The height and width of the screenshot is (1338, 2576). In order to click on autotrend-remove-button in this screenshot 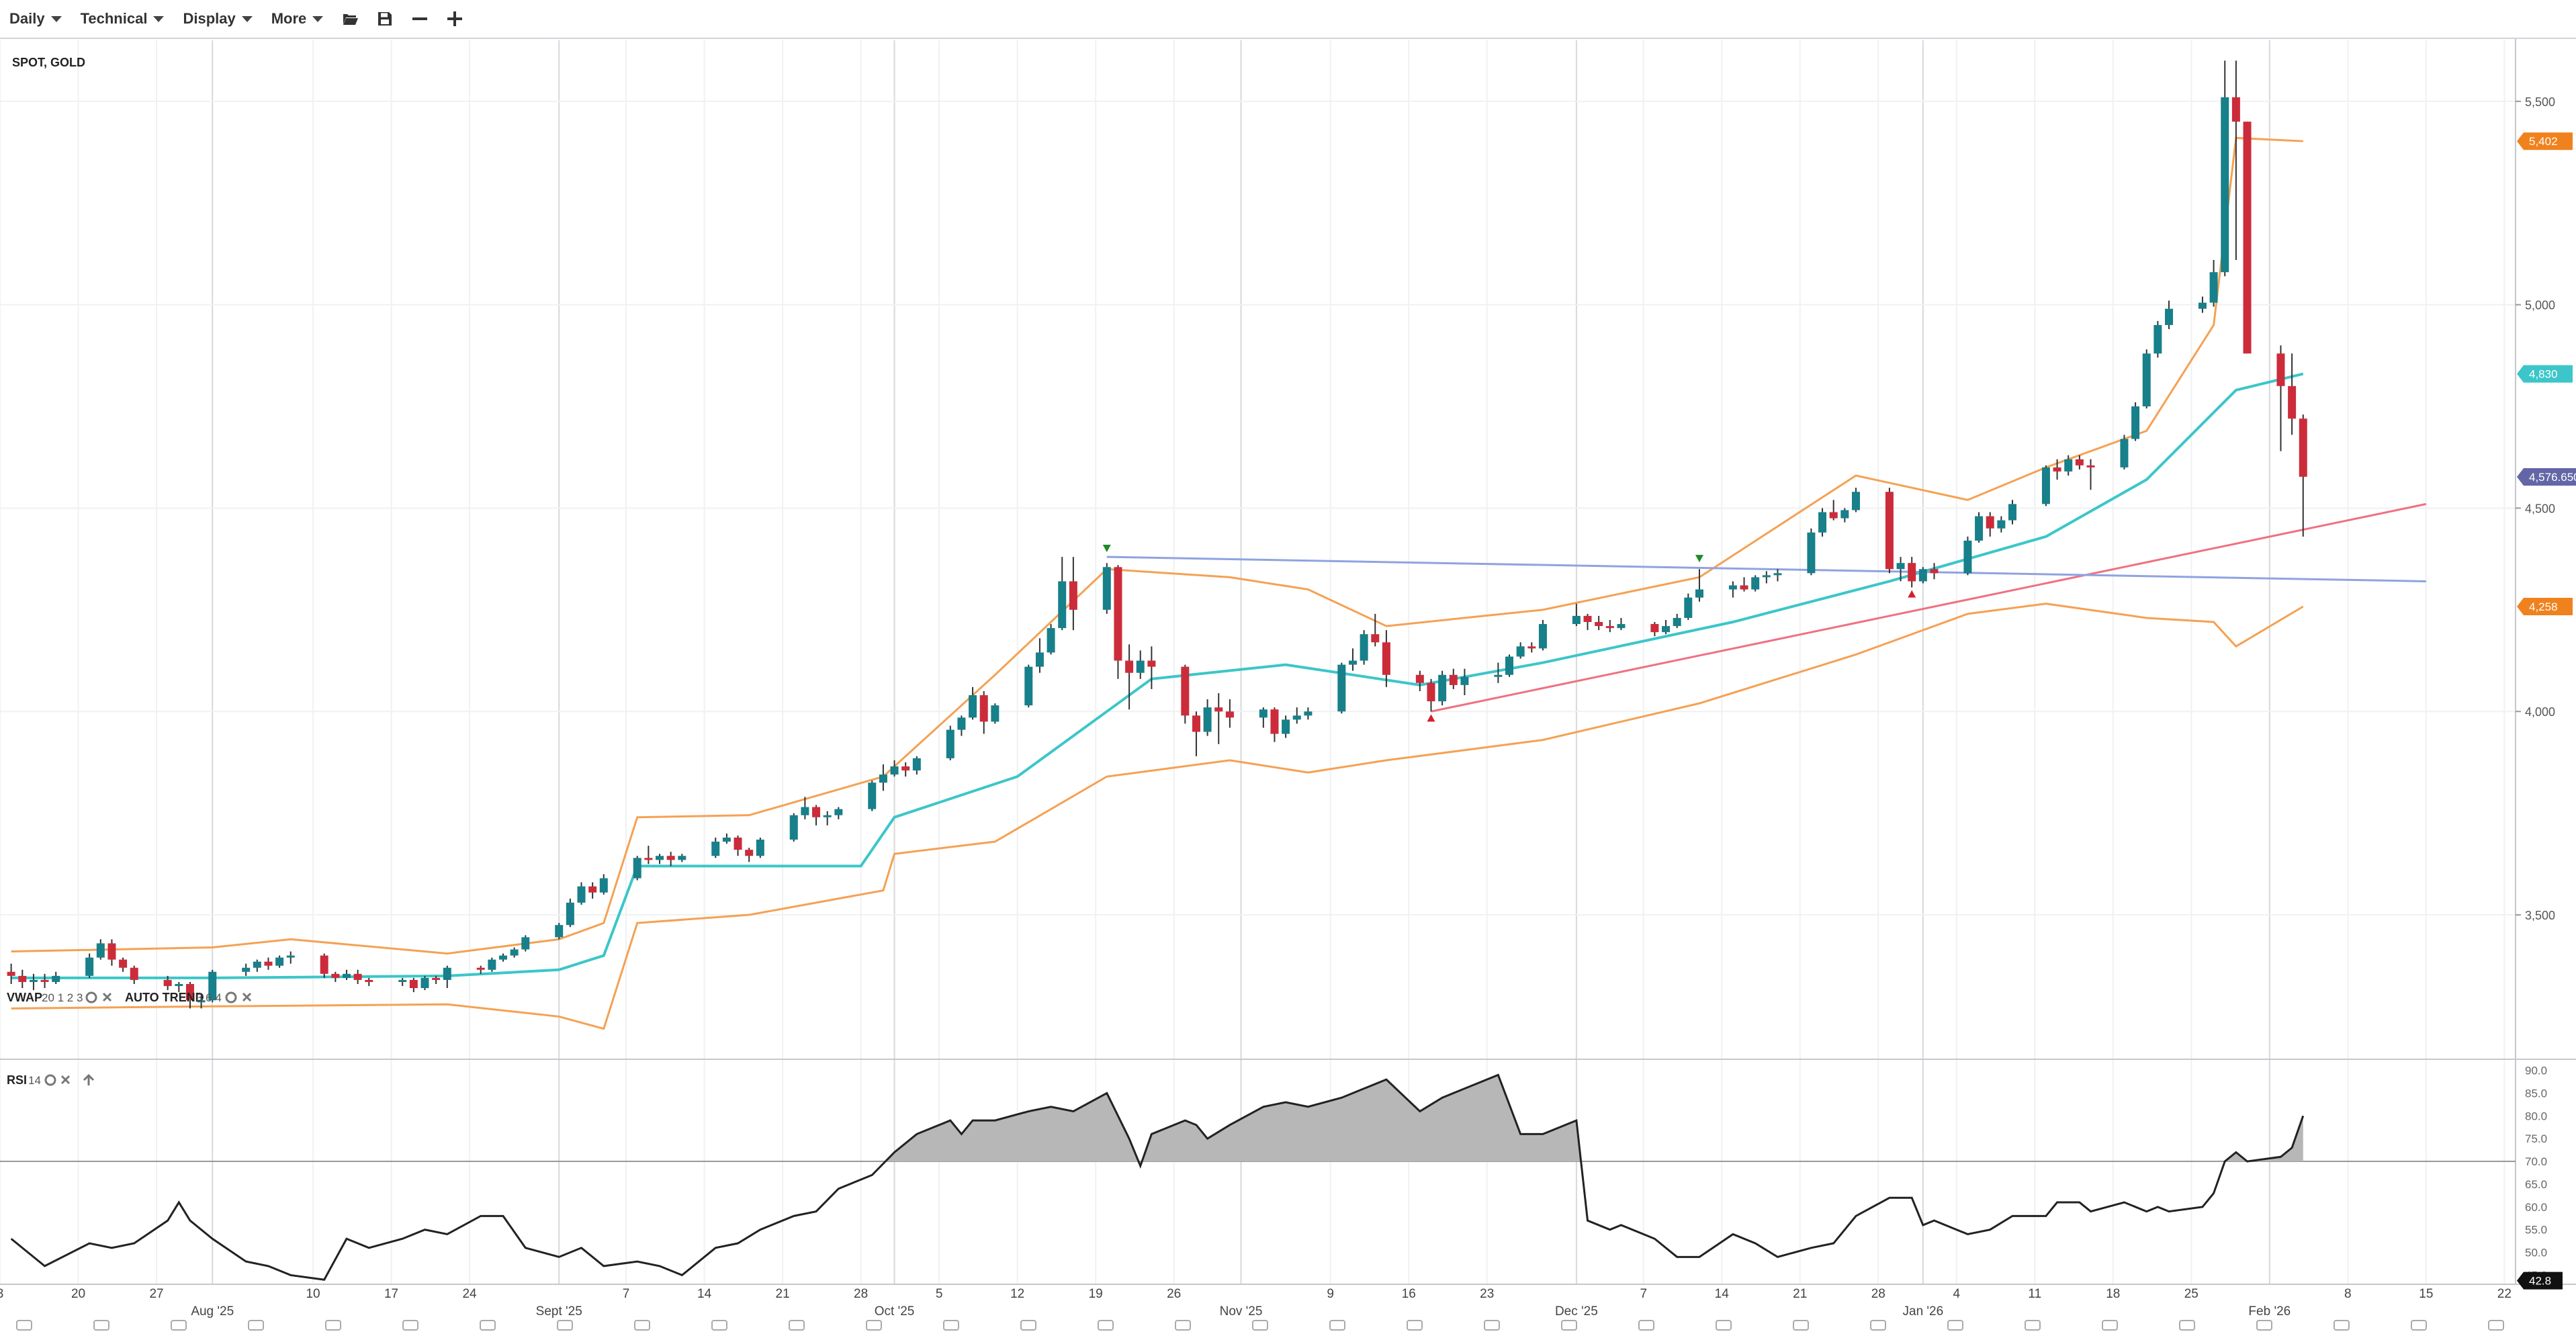, I will do `click(247, 997)`.